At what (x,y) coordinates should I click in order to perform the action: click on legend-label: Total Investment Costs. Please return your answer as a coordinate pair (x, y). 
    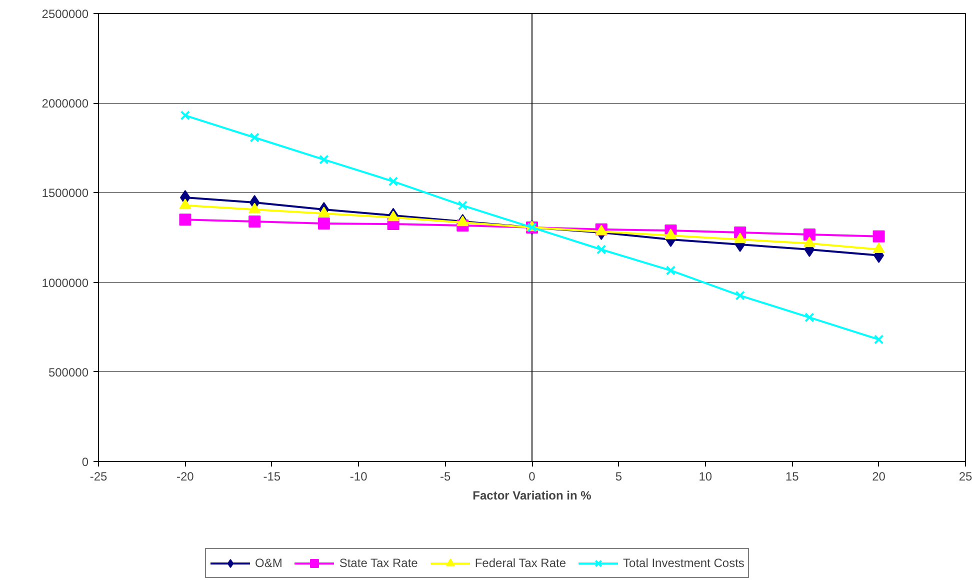
    Looking at the image, I should click on (683, 563).